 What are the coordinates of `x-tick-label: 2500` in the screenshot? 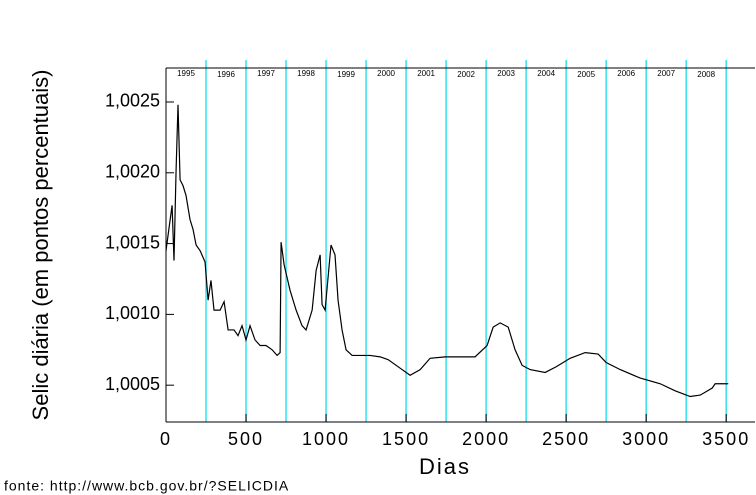 It's located at (566, 439).